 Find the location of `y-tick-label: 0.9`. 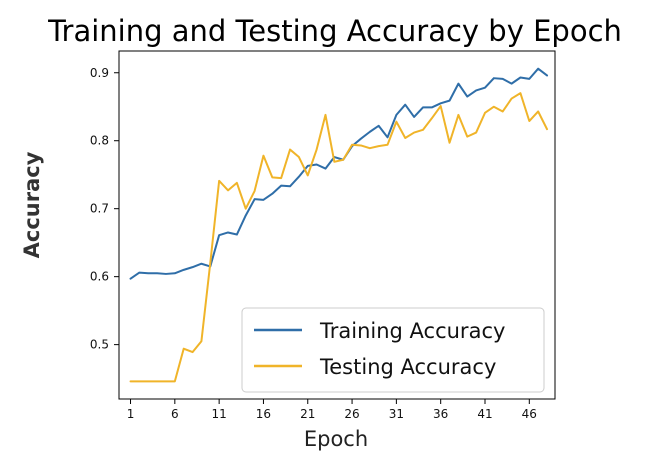

y-tick-label: 0.9 is located at coordinates (99, 73).